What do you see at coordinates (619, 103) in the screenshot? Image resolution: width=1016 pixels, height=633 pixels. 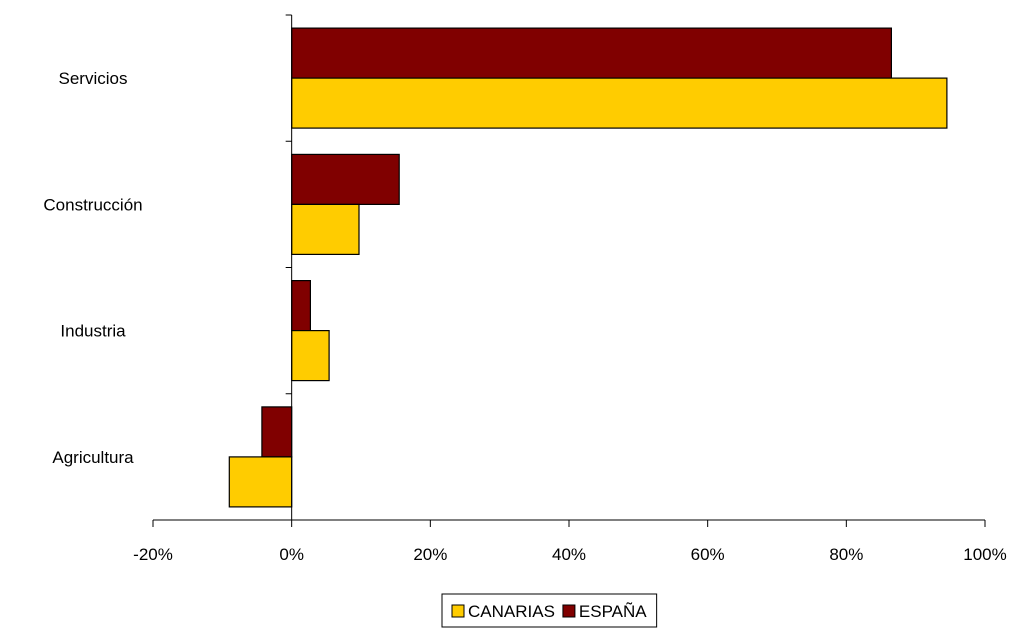 I see `bar-servicios-canarias` at bounding box center [619, 103].